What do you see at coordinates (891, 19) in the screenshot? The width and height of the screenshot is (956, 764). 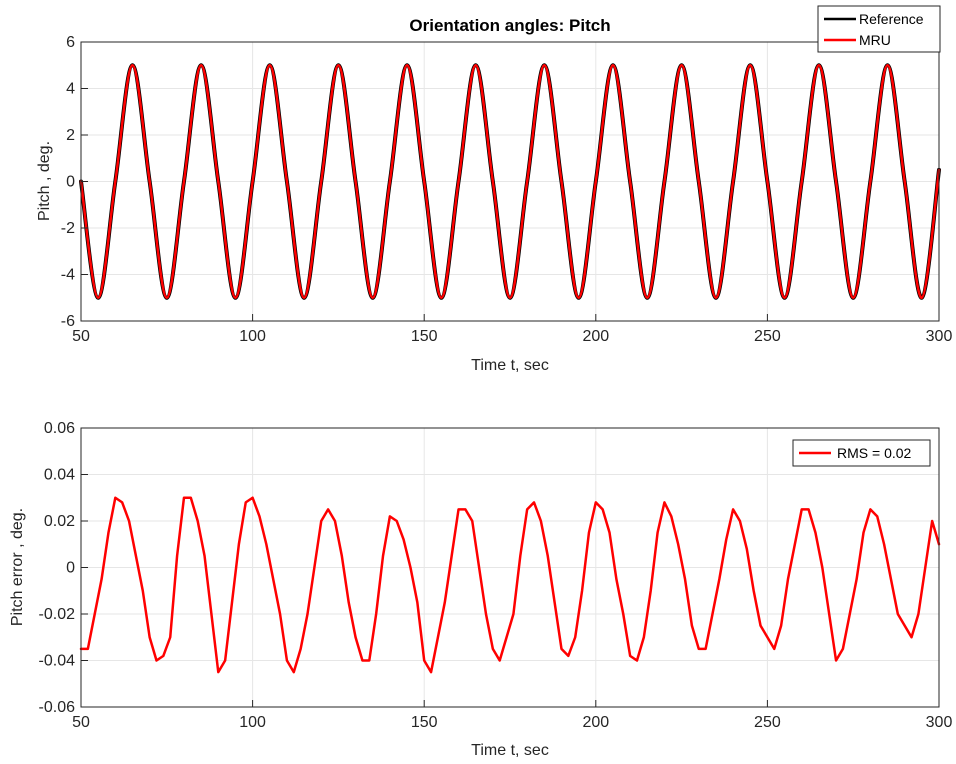 I see `legend-reference-label: Reference` at bounding box center [891, 19].